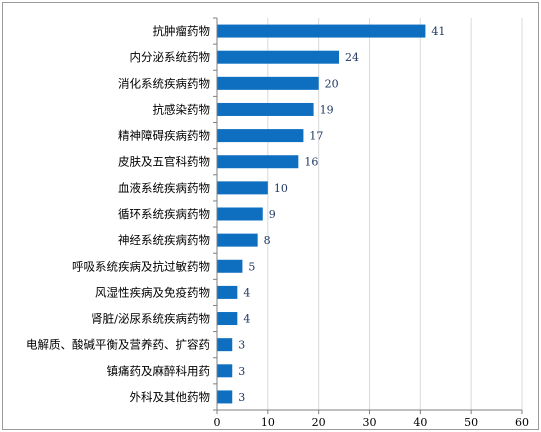 The image size is (541, 432). What do you see at coordinates (152, 292) in the screenshot?
I see `category-label: 风湿性疾病及免疫药物` at bounding box center [152, 292].